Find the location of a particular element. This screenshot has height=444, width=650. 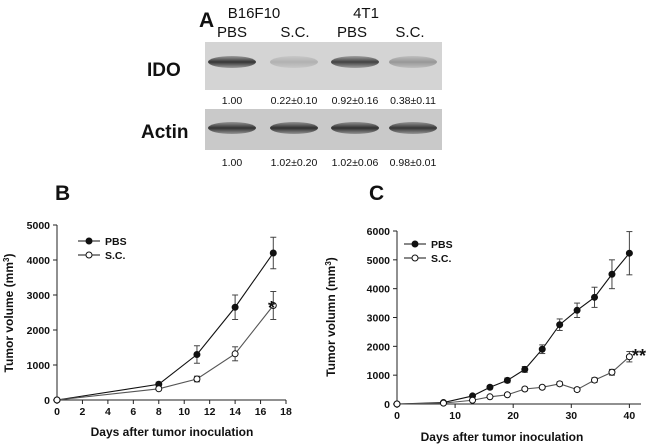

chart-c-x-tick-label: 40 is located at coordinates (630, 416).